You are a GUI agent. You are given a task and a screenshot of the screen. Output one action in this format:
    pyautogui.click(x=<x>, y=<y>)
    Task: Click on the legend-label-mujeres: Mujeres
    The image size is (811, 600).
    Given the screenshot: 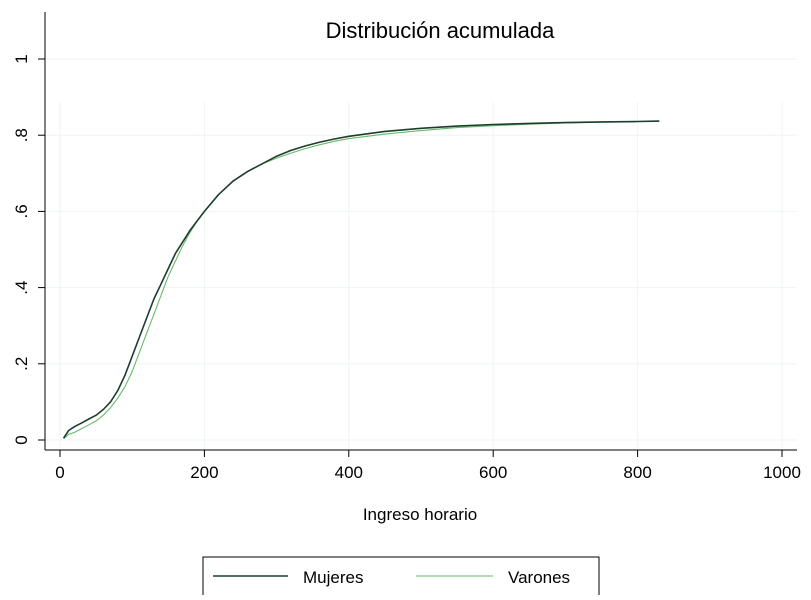 What is the action you would take?
    pyautogui.click(x=333, y=577)
    